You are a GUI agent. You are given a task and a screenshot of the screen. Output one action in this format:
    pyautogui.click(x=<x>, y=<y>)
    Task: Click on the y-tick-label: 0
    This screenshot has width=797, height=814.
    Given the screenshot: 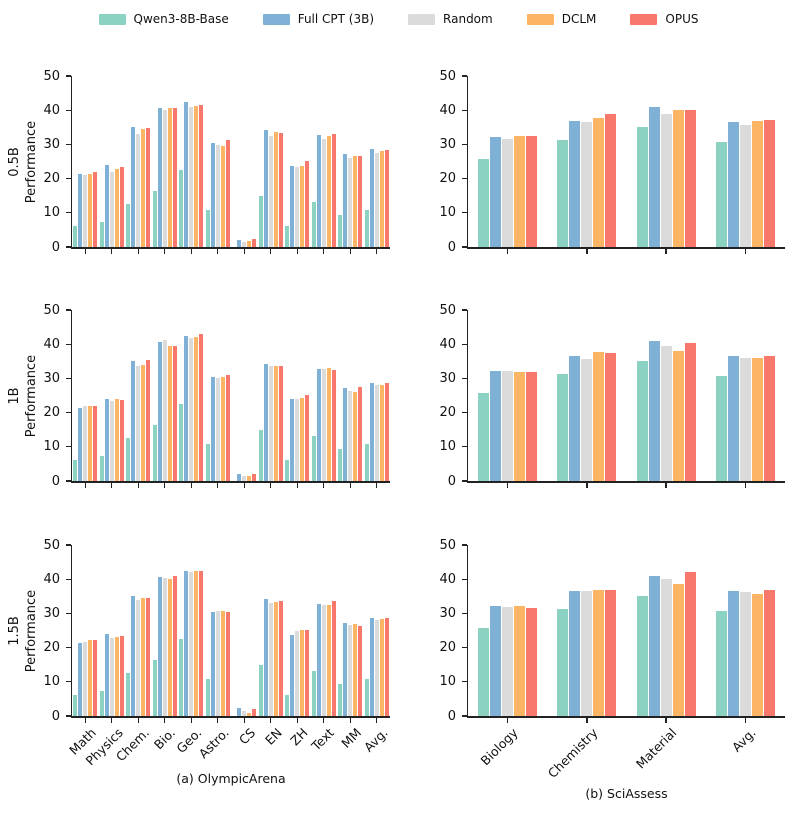 What is the action you would take?
    pyautogui.click(x=451, y=247)
    